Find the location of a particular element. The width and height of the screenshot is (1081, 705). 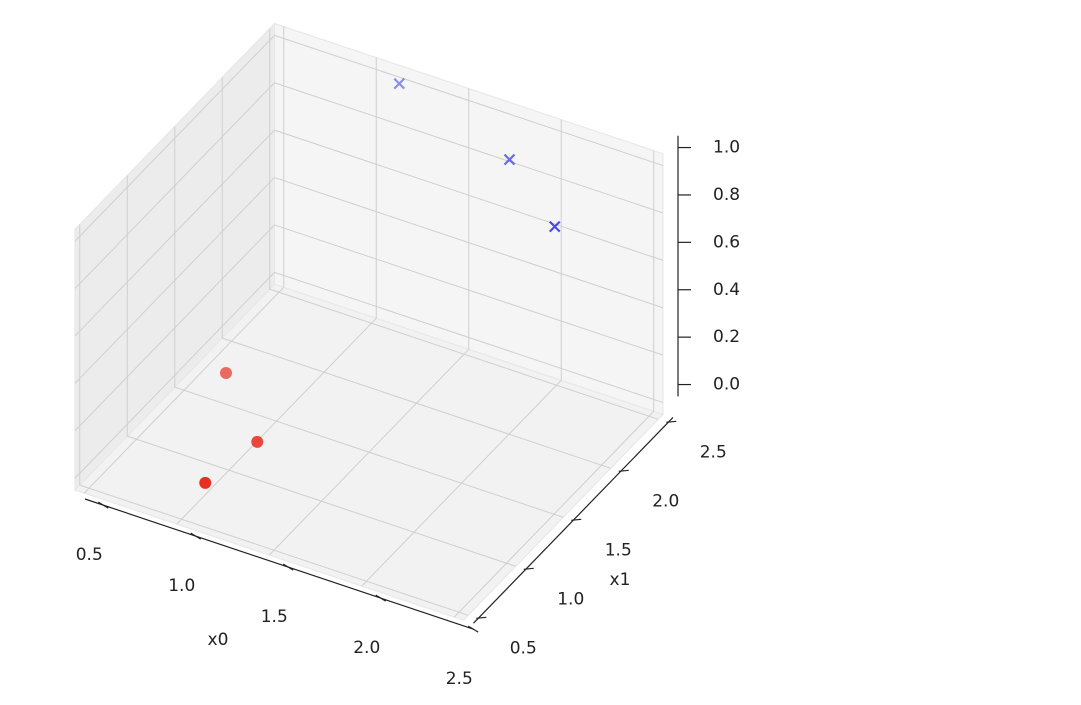

z-tick-label: 0.4 is located at coordinates (726, 290).